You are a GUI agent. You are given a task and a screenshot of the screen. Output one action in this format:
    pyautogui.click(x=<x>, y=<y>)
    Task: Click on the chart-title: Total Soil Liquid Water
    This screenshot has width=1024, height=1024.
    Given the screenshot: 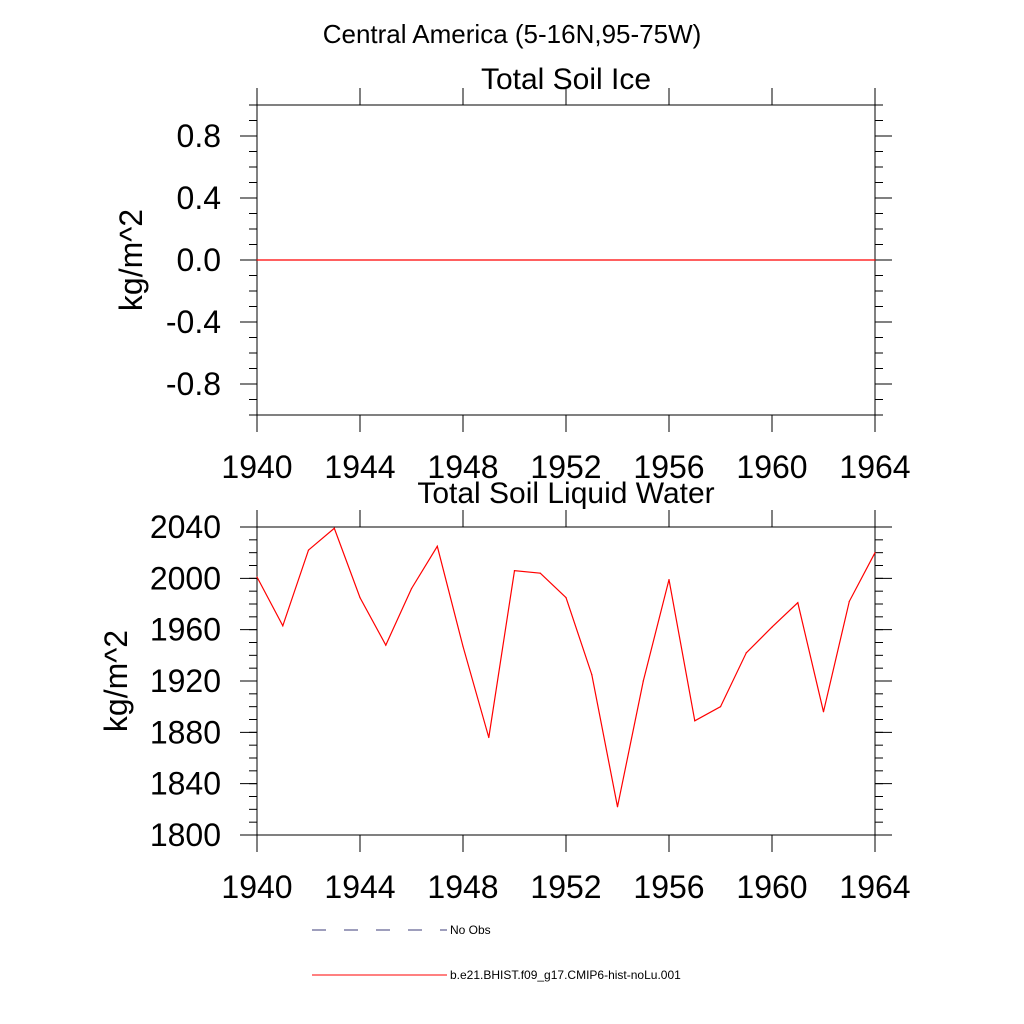 What is the action you would take?
    pyautogui.click(x=565, y=493)
    